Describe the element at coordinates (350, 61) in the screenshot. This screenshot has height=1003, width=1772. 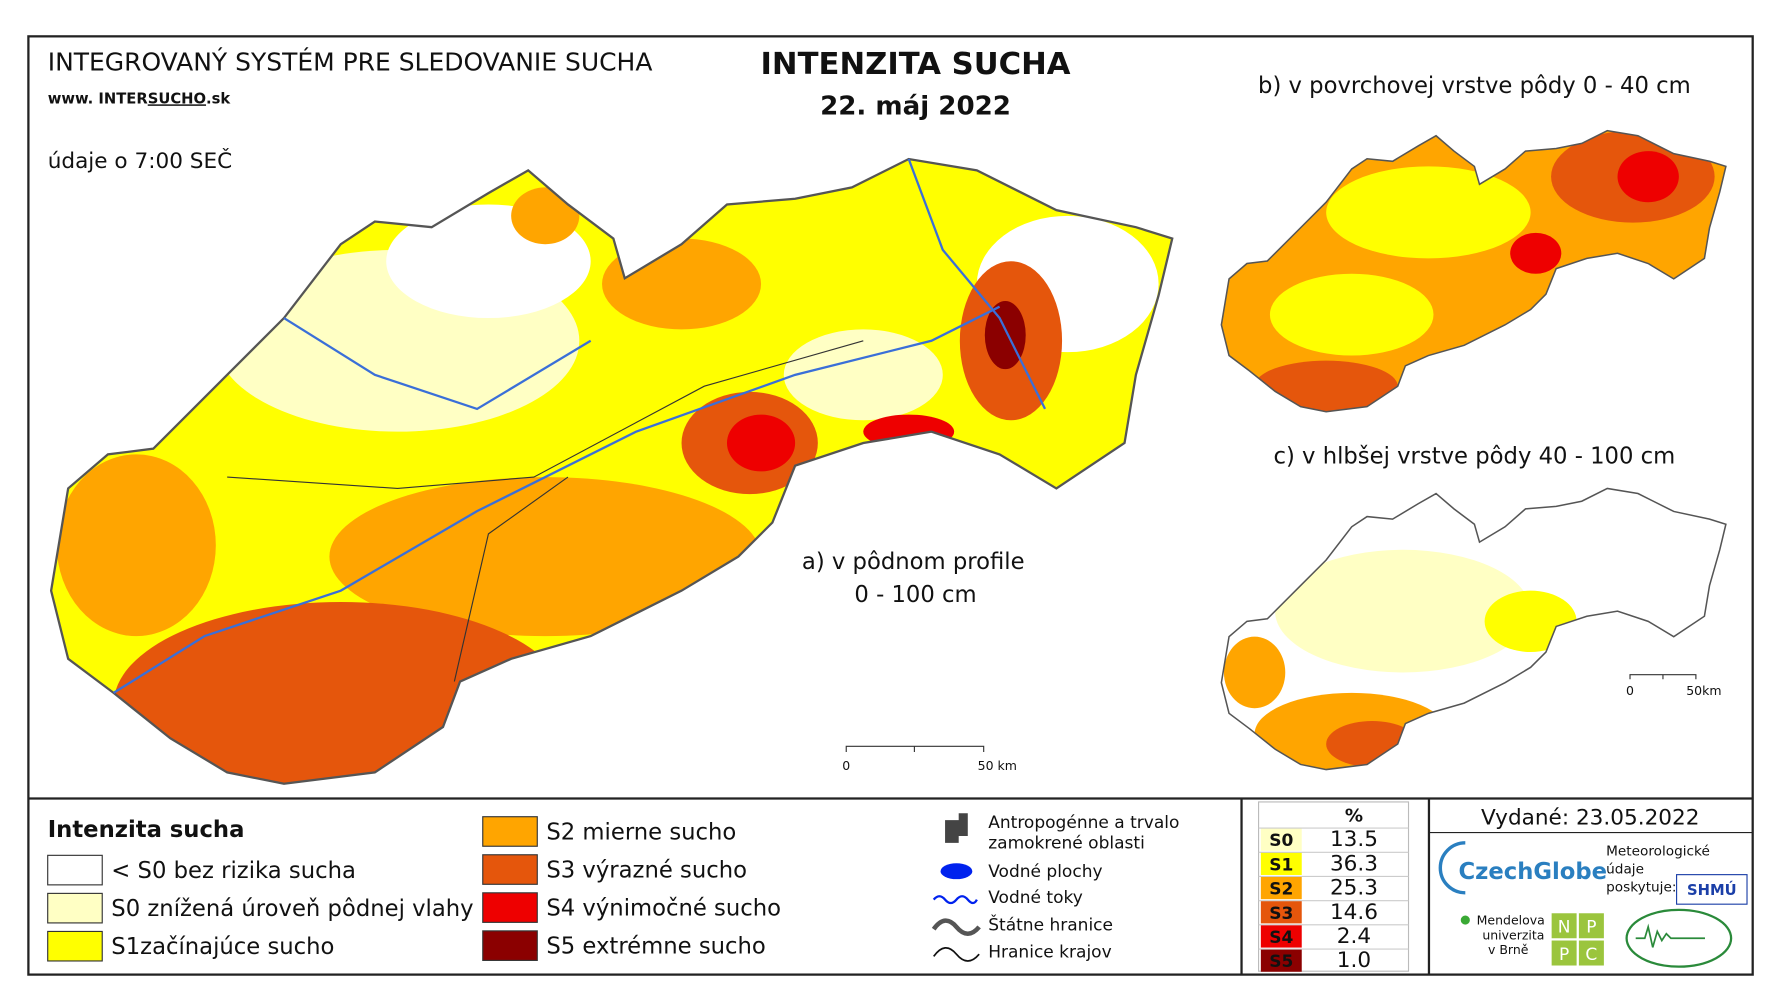
I see `system-name: INTEGROVANÝ SYSTÉM PRE SLEDOVANIE SUCHA` at that location.